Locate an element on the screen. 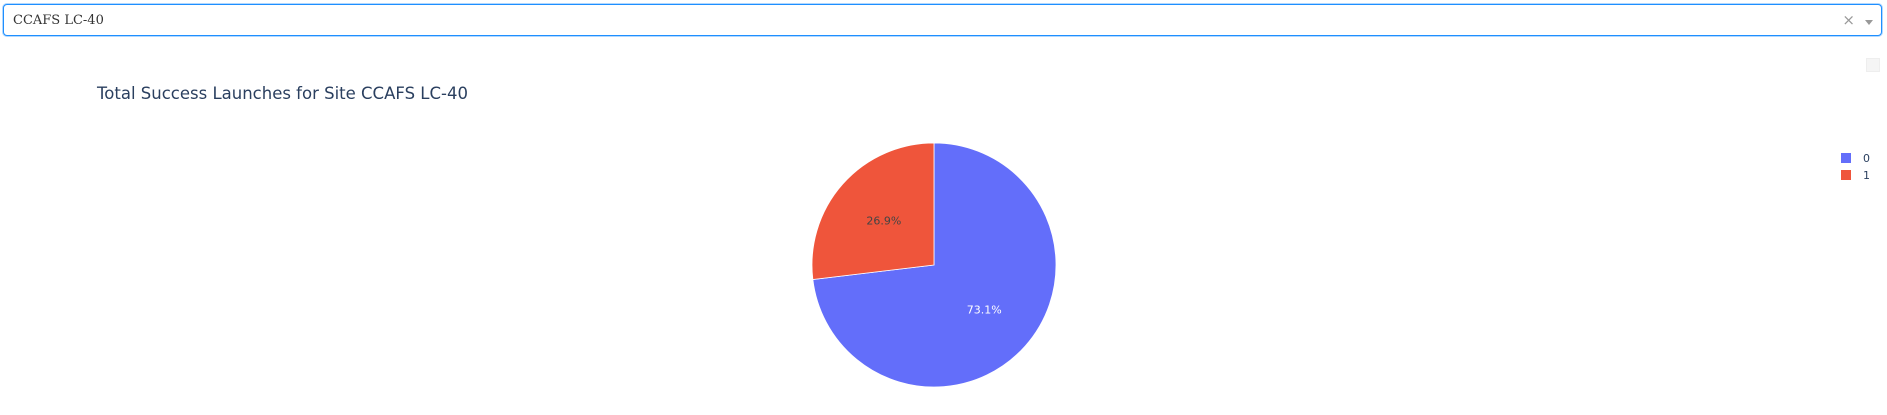 This screenshot has width=1887, height=415. dropdown-selected-value: CCAFS LC-40 is located at coordinates (58, 20).